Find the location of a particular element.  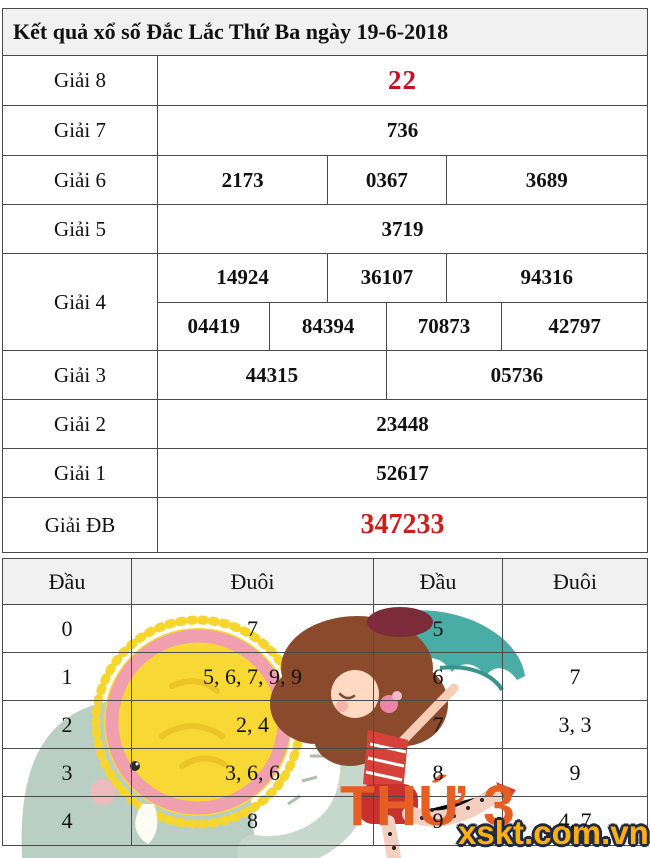

header-dau-right: Đầu is located at coordinates (438, 581).